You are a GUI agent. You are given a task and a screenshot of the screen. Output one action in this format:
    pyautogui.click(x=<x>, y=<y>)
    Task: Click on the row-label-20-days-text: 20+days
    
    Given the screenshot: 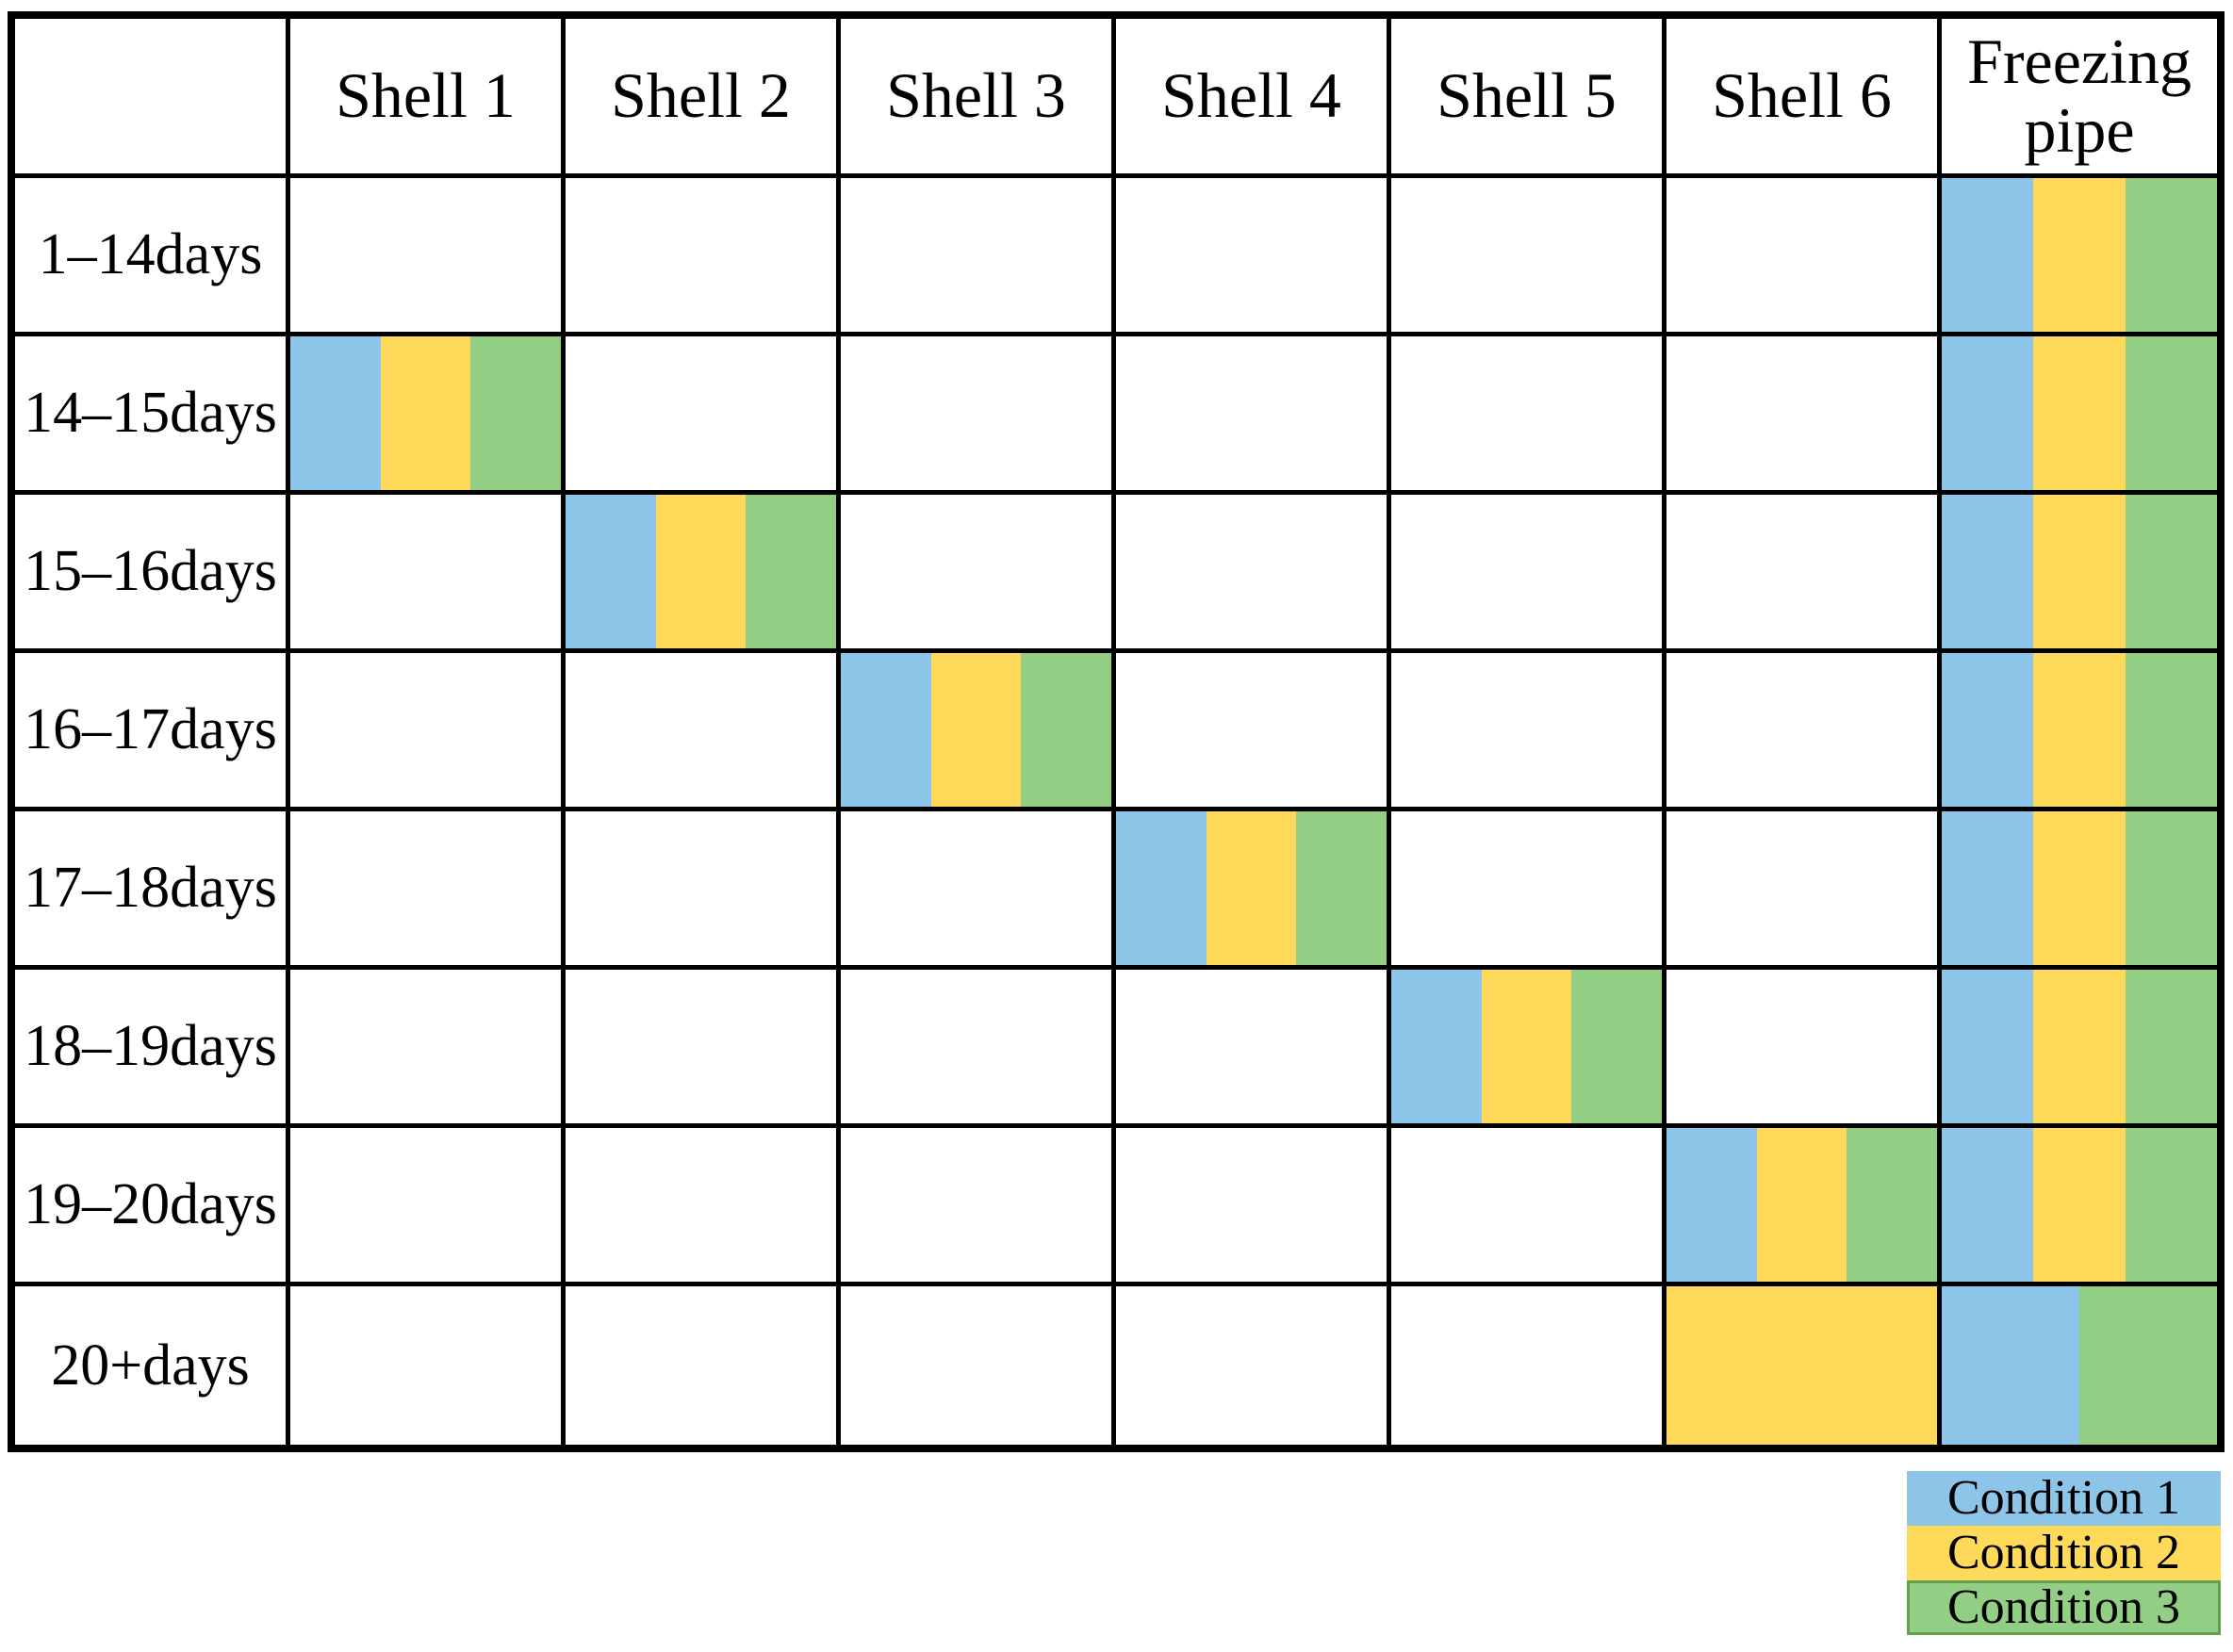 What is the action you would take?
    pyautogui.click(x=150, y=1365)
    